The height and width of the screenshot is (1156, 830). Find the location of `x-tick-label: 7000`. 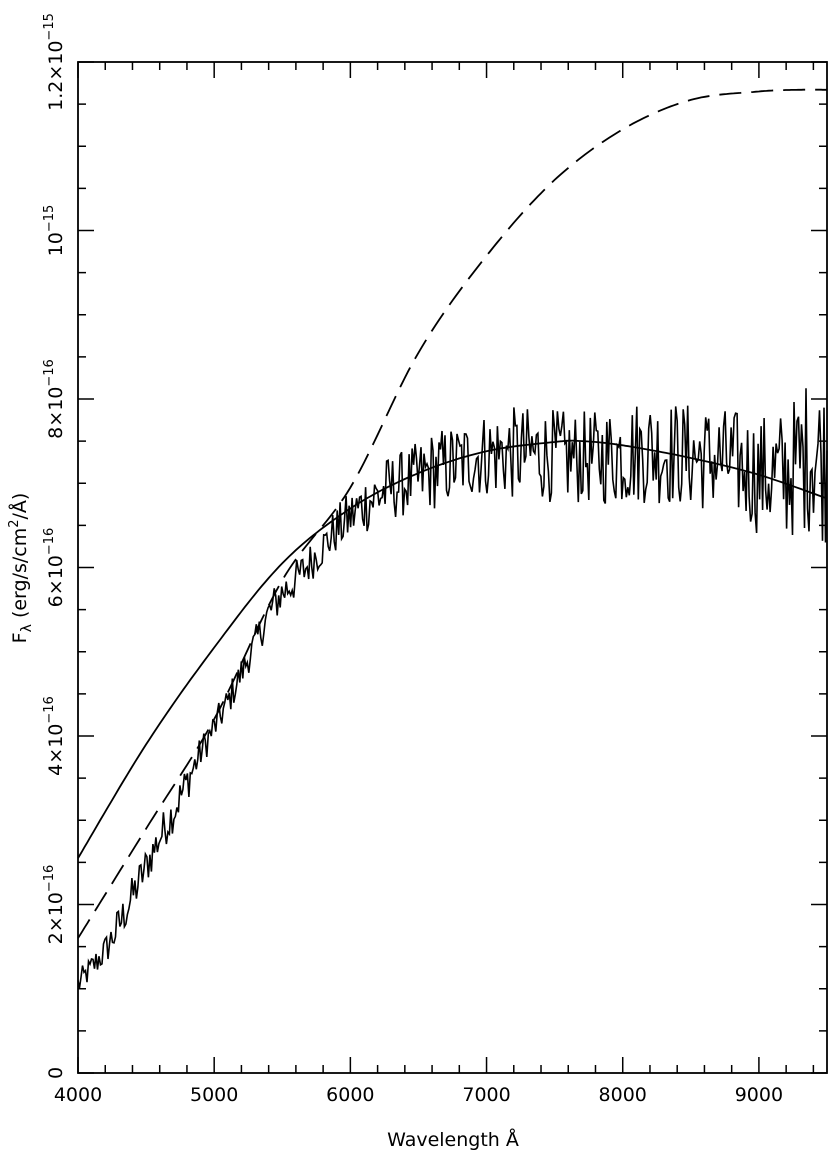

x-tick-label: 7000 is located at coordinates (486, 1095).